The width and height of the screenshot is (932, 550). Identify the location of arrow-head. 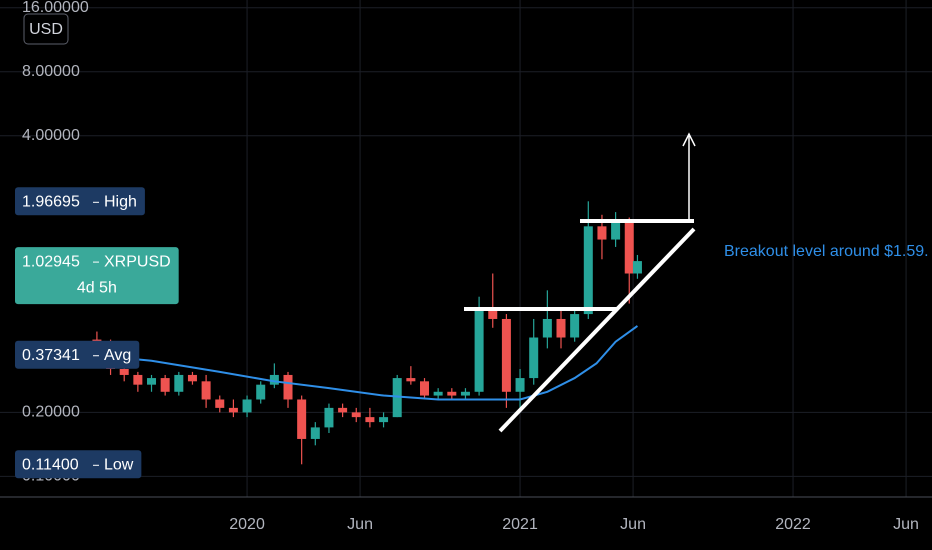
(689, 139).